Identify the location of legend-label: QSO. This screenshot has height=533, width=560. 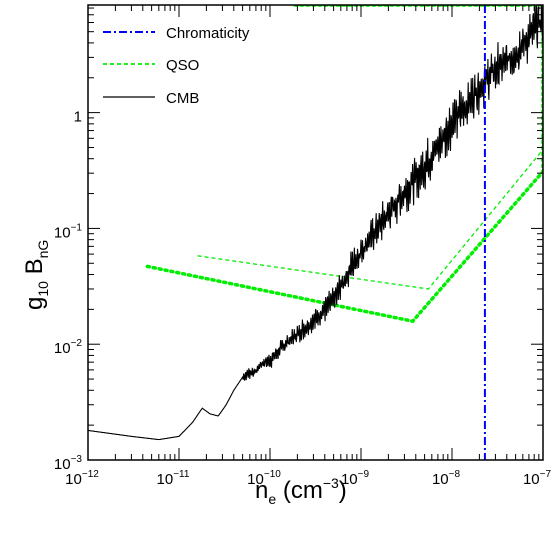
(182, 65).